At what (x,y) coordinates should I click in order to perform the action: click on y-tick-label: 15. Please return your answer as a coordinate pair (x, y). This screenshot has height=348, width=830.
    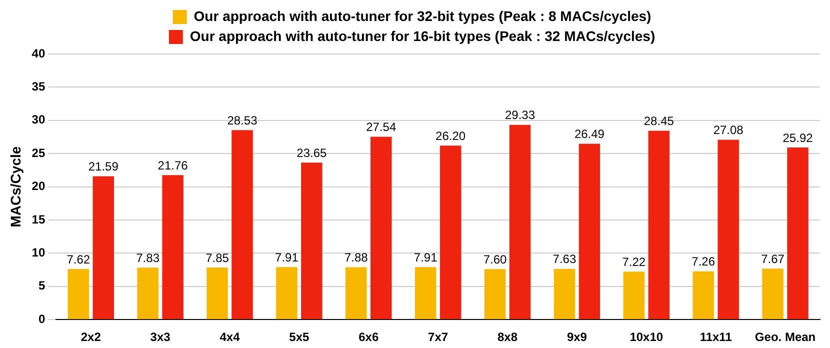
    Looking at the image, I should click on (39, 219).